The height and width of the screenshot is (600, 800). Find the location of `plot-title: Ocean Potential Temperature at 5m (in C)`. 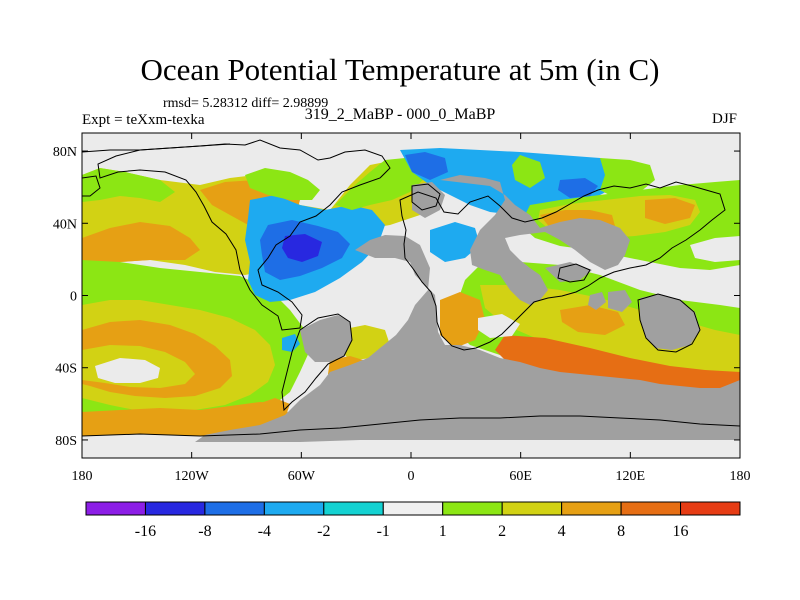

plot-title: Ocean Potential Temperature at 5m (in C) is located at coordinates (400, 69).